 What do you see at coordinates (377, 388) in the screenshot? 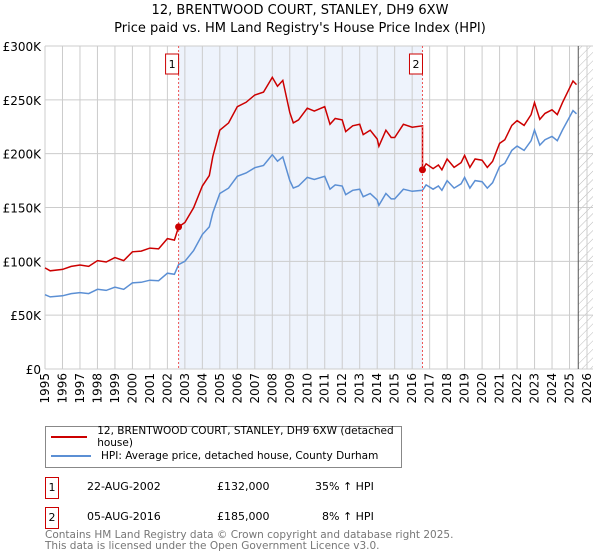
I see `x-tick-label: 2014` at bounding box center [377, 388].